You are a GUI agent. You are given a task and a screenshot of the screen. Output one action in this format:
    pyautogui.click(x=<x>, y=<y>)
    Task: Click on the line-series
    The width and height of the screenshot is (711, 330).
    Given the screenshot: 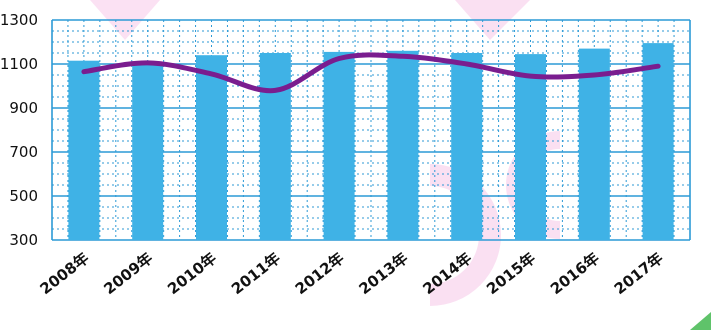 What is the action you would take?
    pyautogui.click(x=371, y=73)
    